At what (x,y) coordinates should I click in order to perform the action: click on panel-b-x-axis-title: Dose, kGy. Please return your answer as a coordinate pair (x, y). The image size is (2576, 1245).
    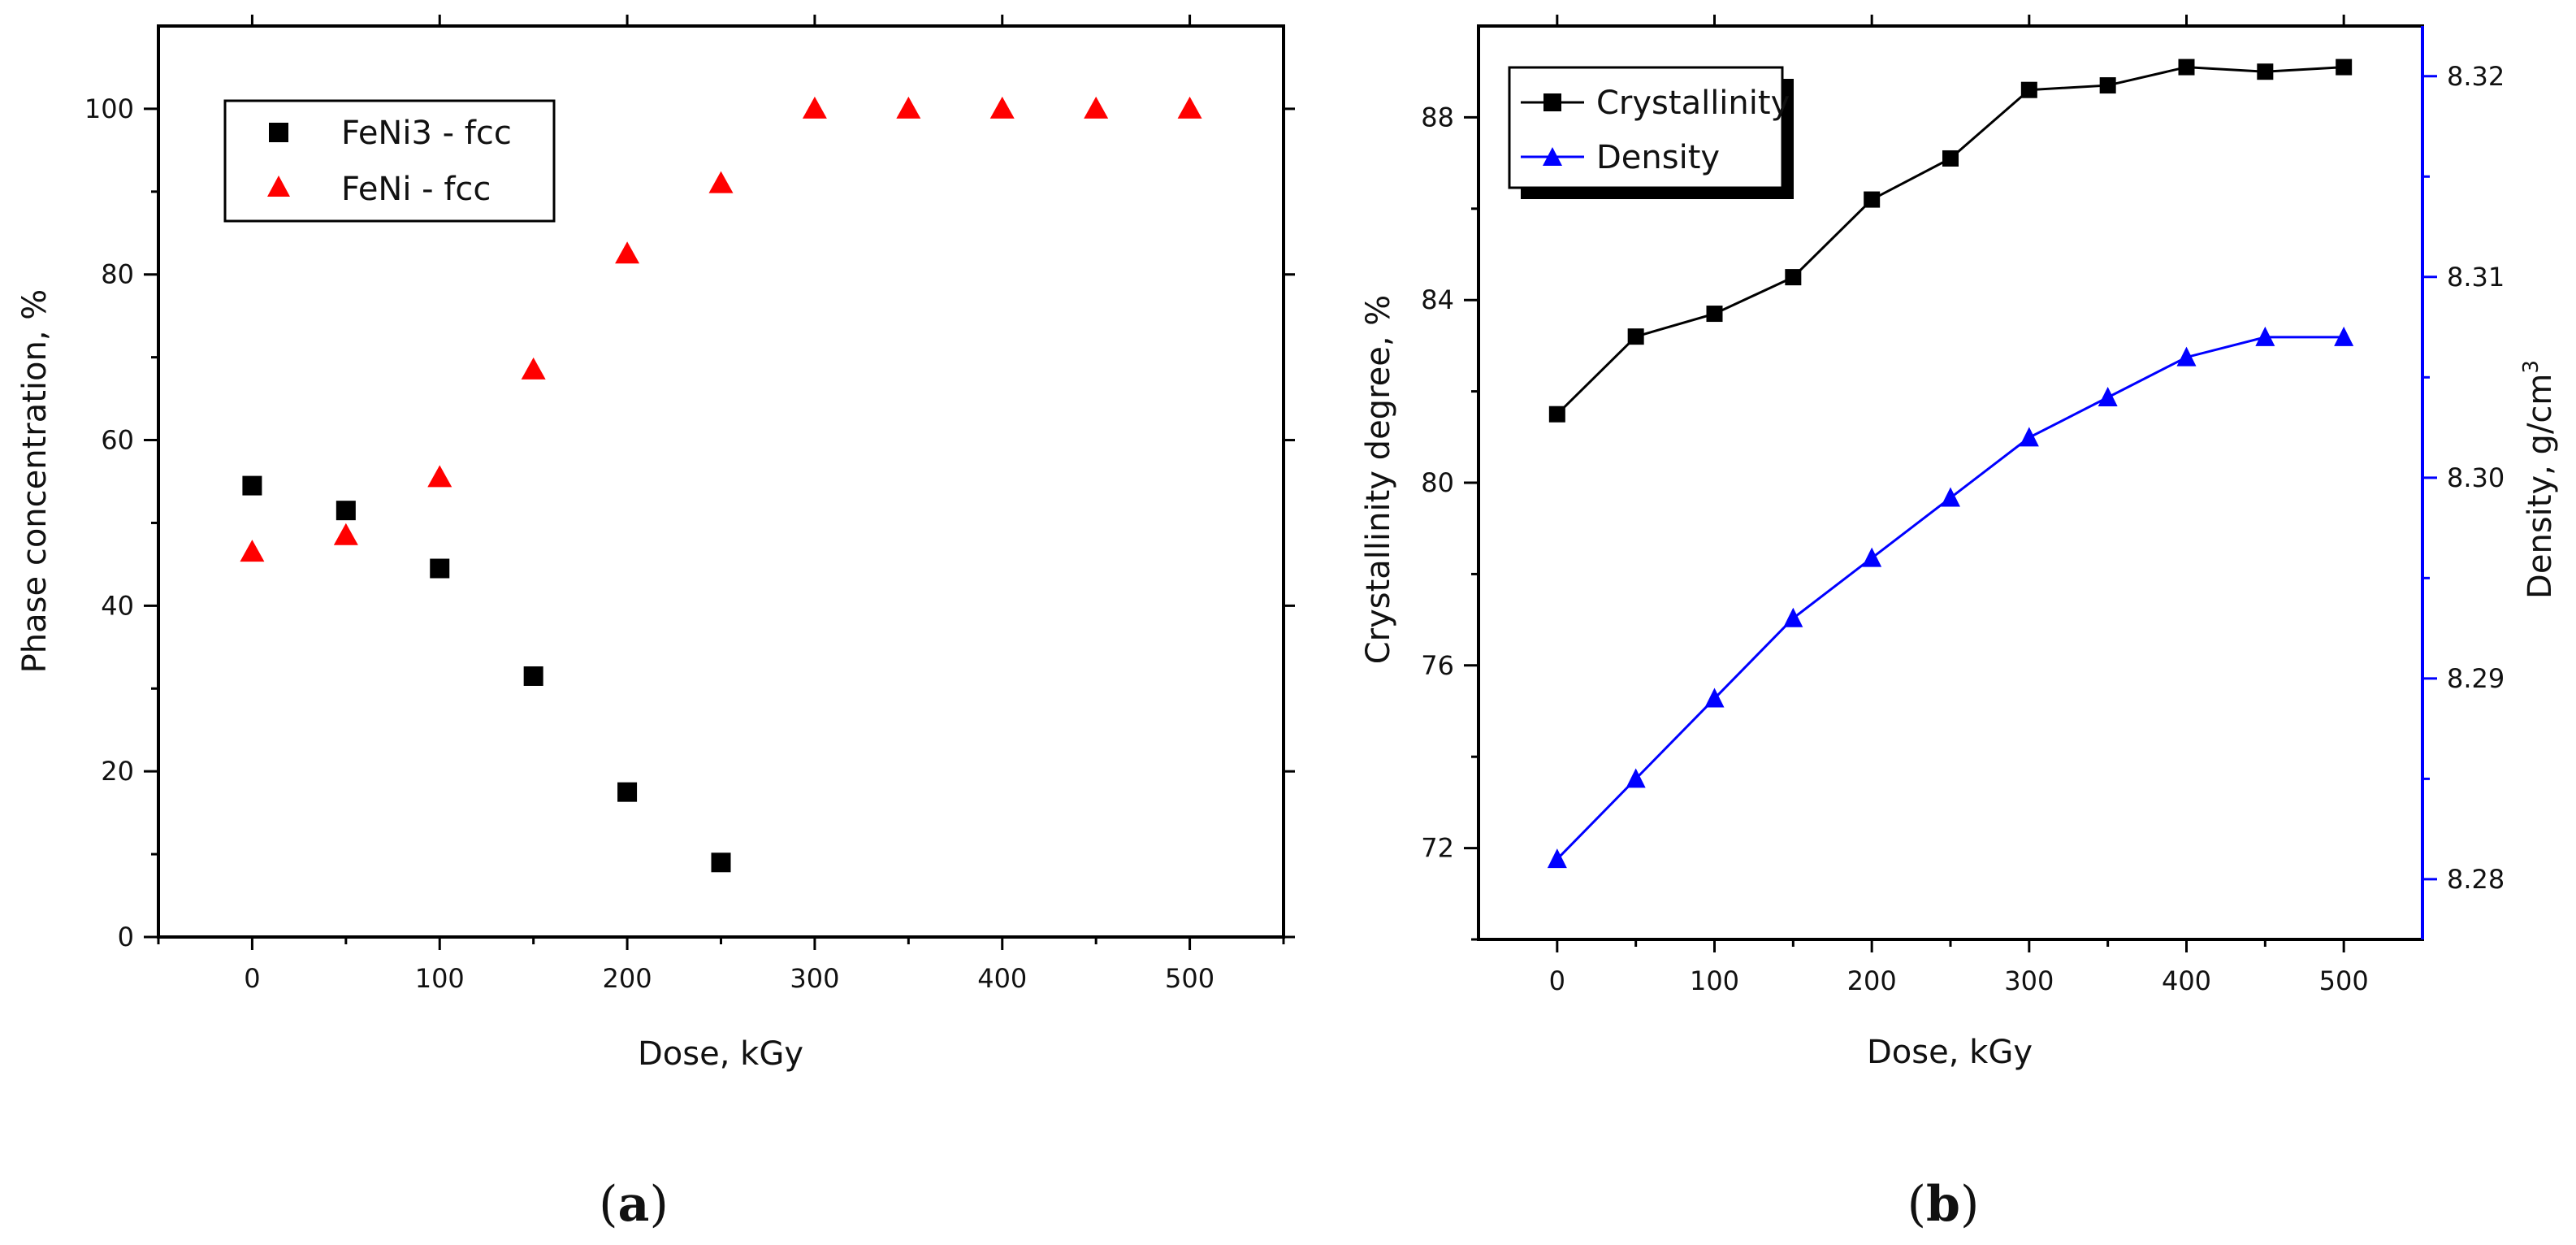
    Looking at the image, I should click on (1950, 1052).